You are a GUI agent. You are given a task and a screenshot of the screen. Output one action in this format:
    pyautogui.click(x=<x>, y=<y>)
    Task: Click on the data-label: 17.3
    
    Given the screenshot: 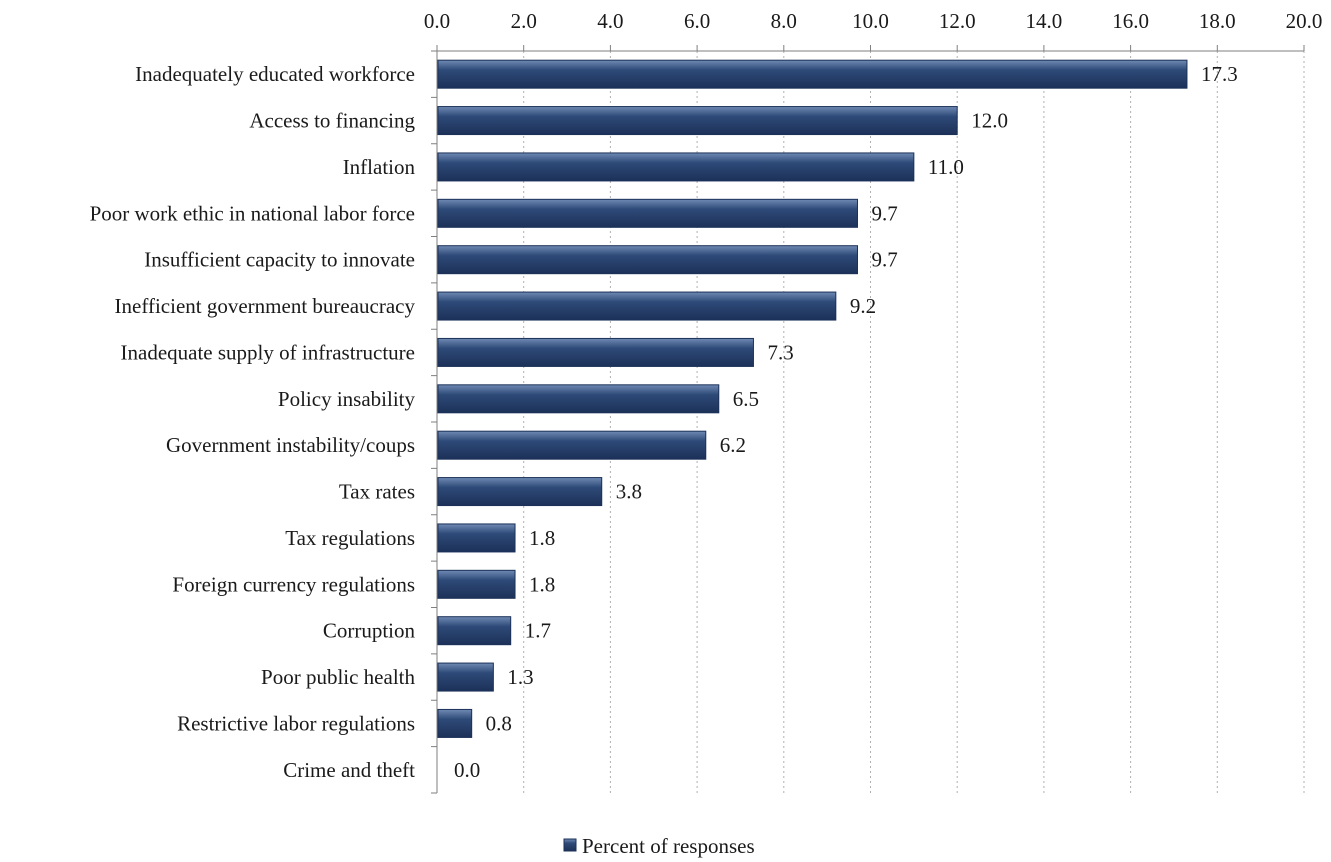 What is the action you would take?
    pyautogui.click(x=1219, y=74)
    